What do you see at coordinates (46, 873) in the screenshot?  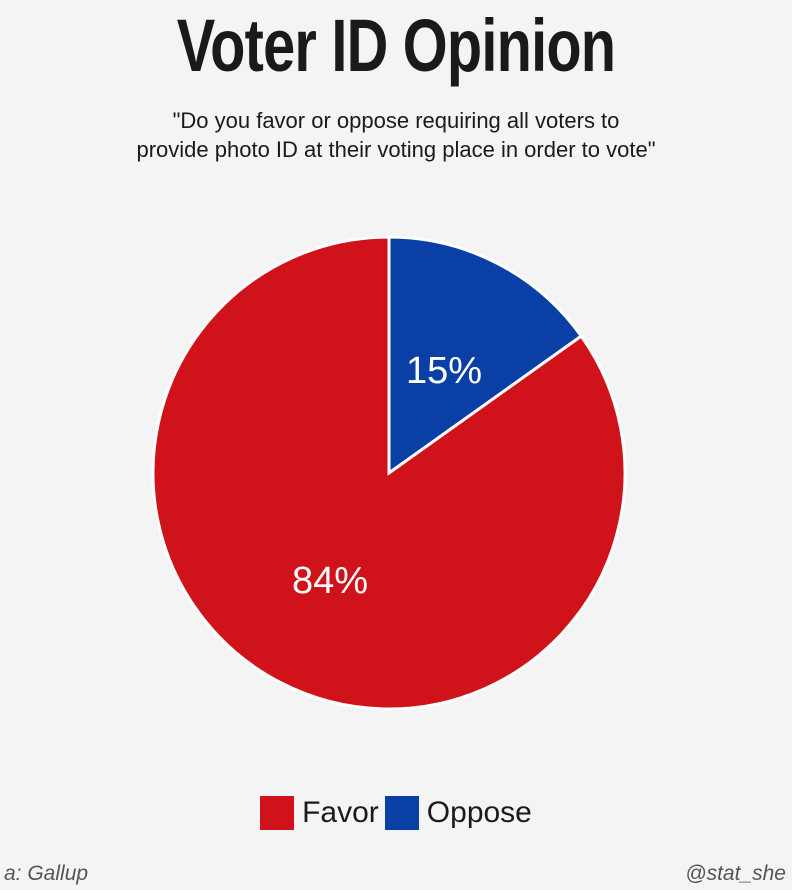 I see `source-credit: a: Gallup` at bounding box center [46, 873].